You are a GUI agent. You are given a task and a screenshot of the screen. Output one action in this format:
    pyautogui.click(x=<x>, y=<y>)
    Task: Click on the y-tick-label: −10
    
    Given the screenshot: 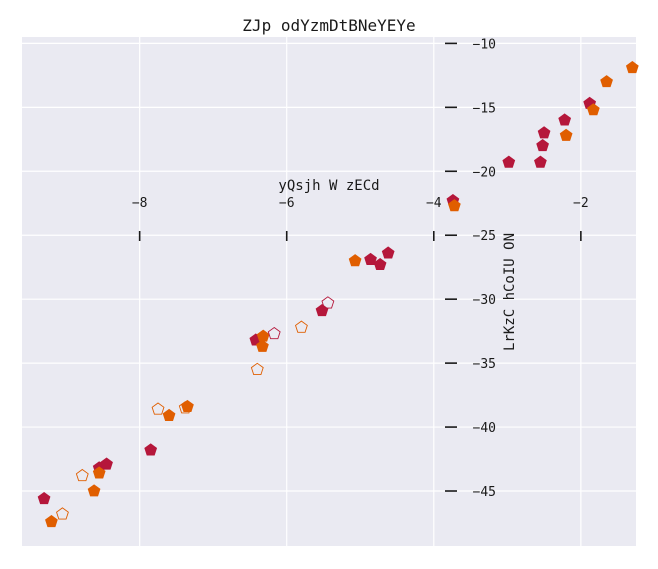 What is the action you would take?
    pyautogui.click(x=484, y=44)
    